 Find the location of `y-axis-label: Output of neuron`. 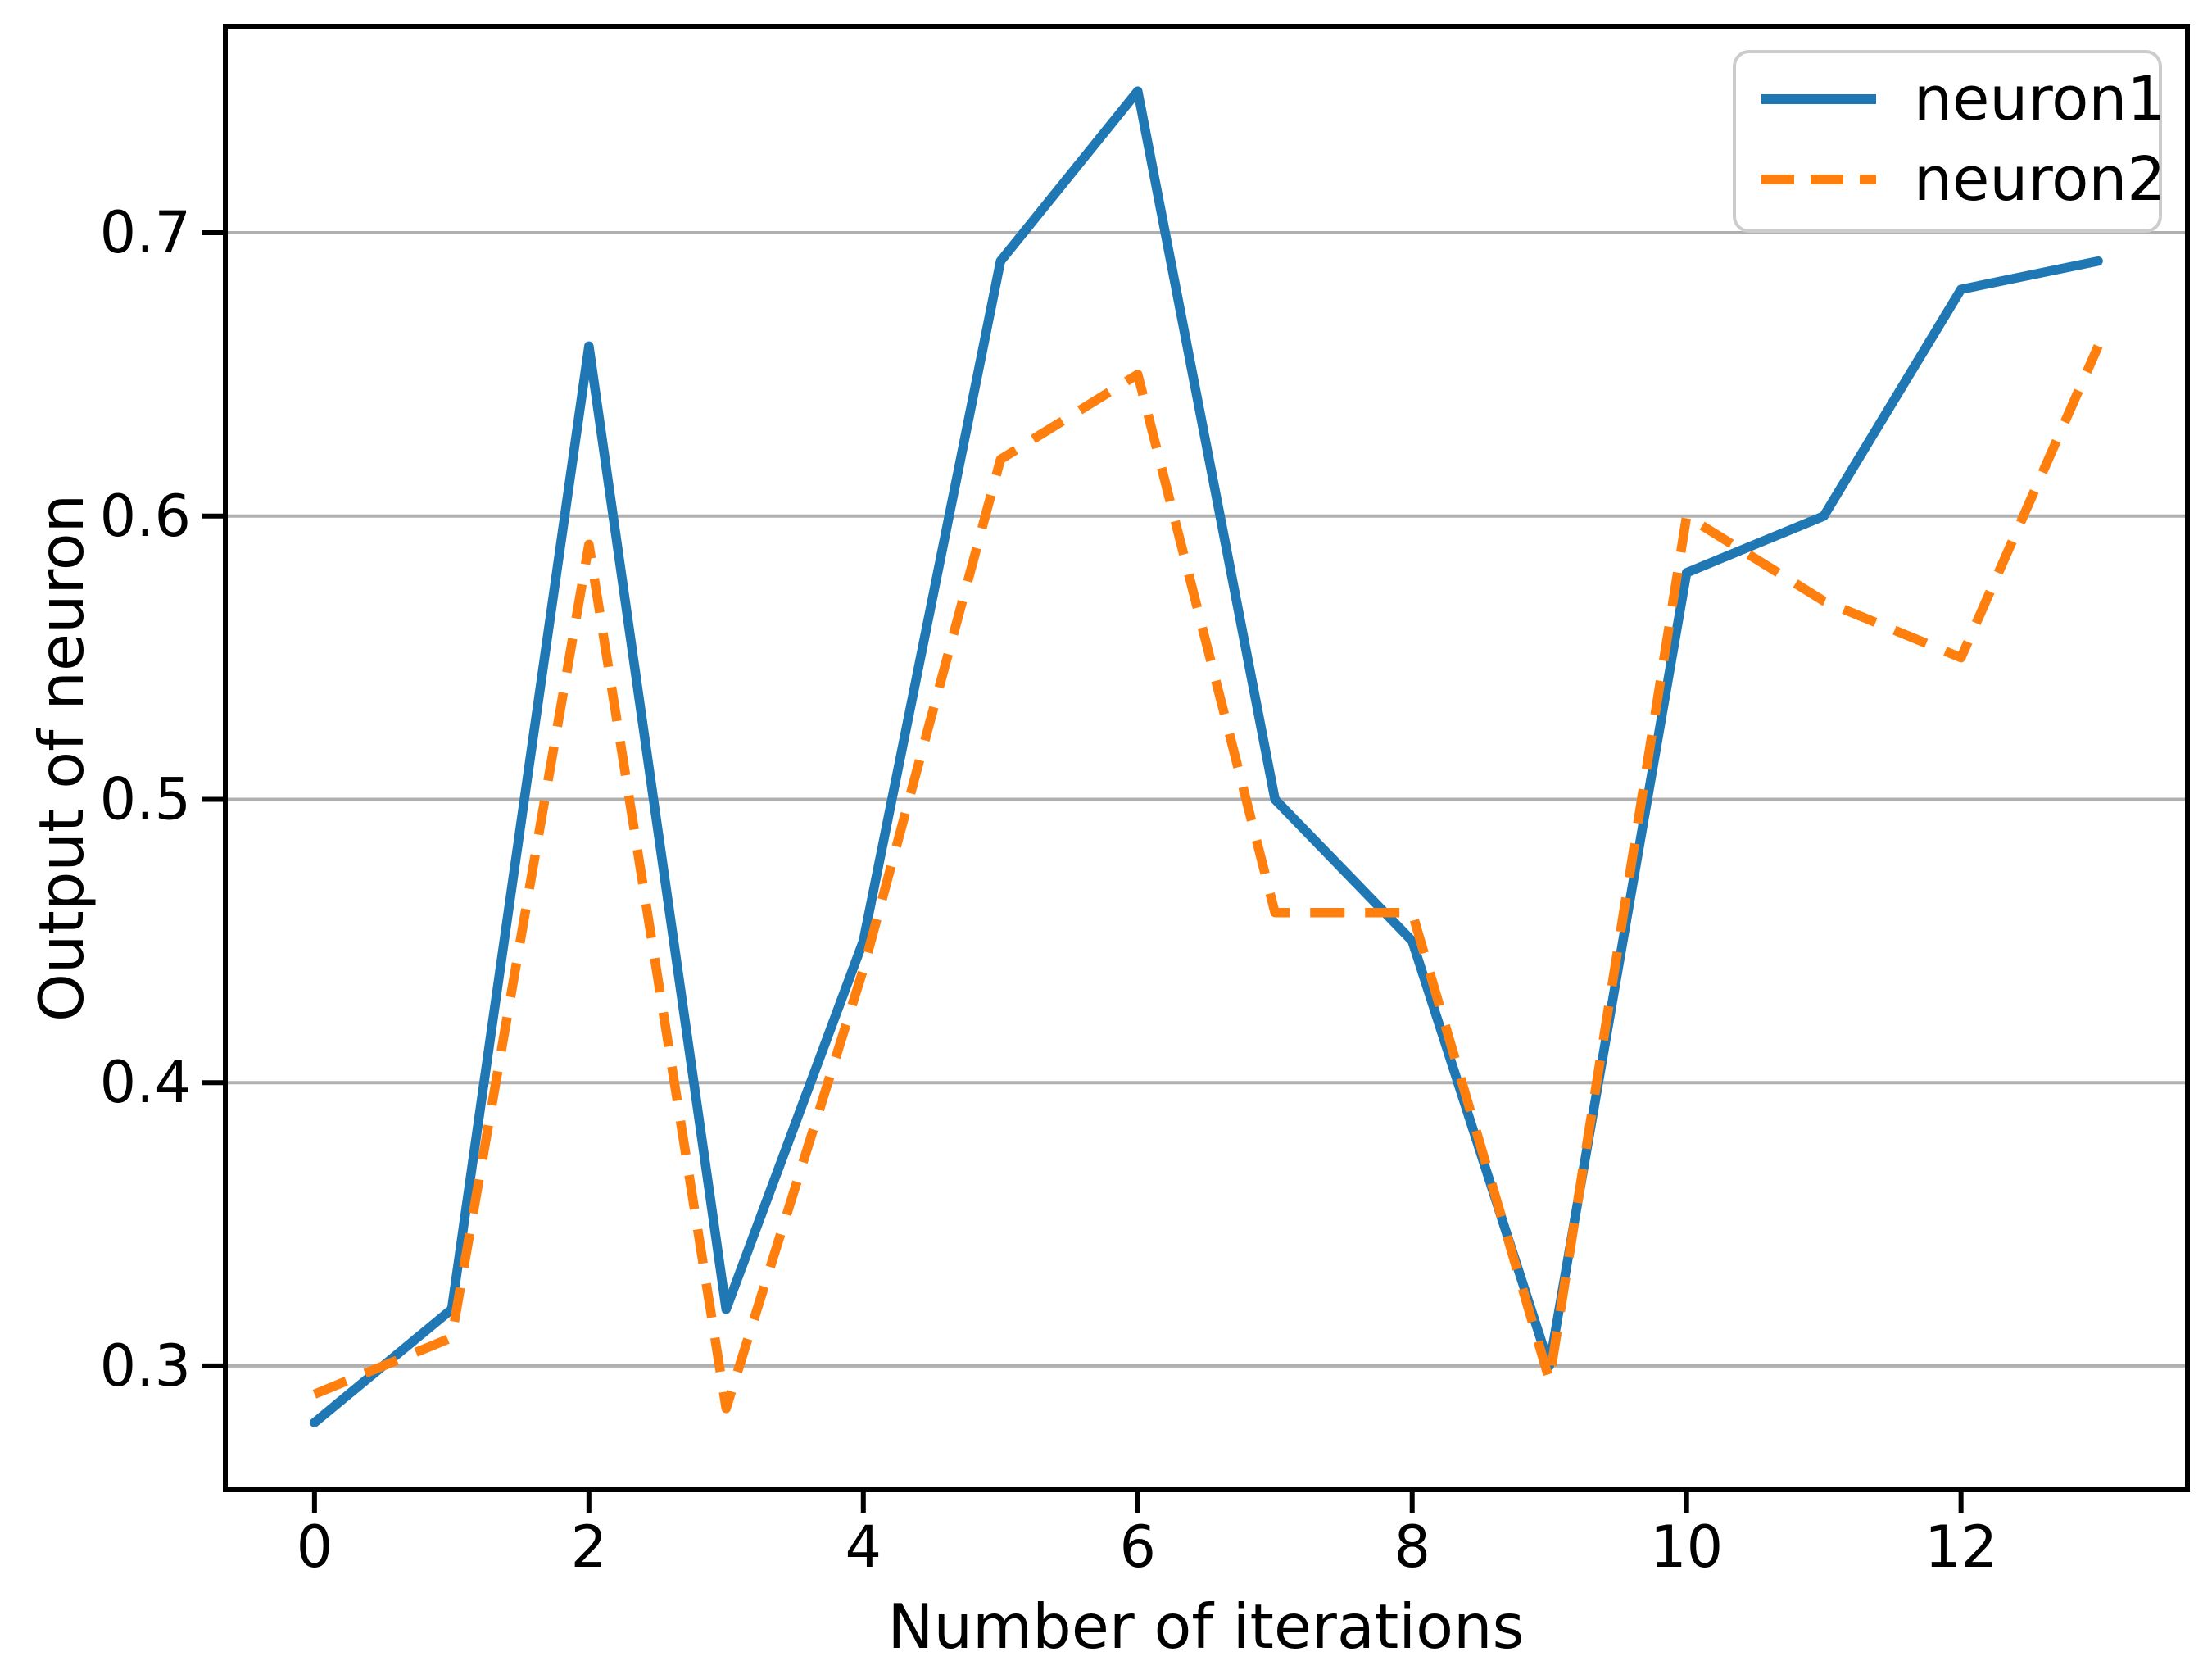

y-axis-label: Output of neuron is located at coordinates (61, 758).